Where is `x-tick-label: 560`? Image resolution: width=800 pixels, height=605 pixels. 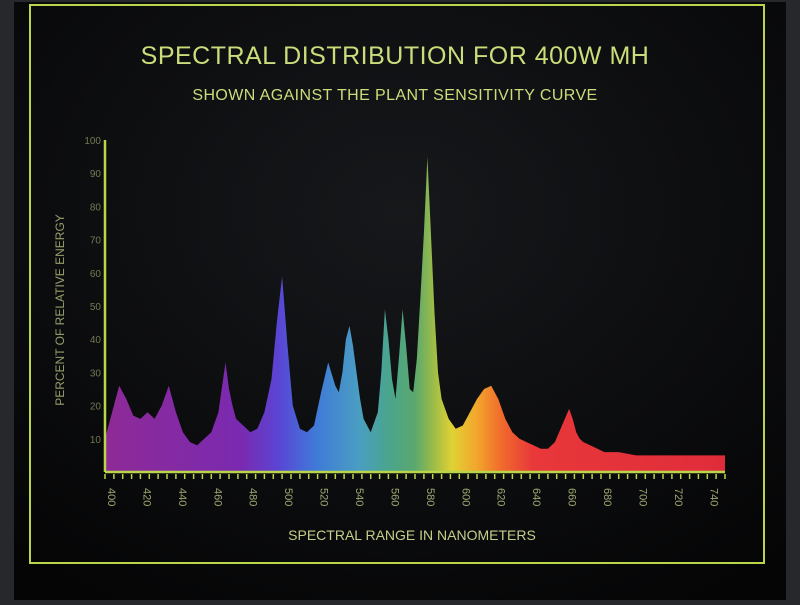 x-tick-label: 560 is located at coordinates (394, 497).